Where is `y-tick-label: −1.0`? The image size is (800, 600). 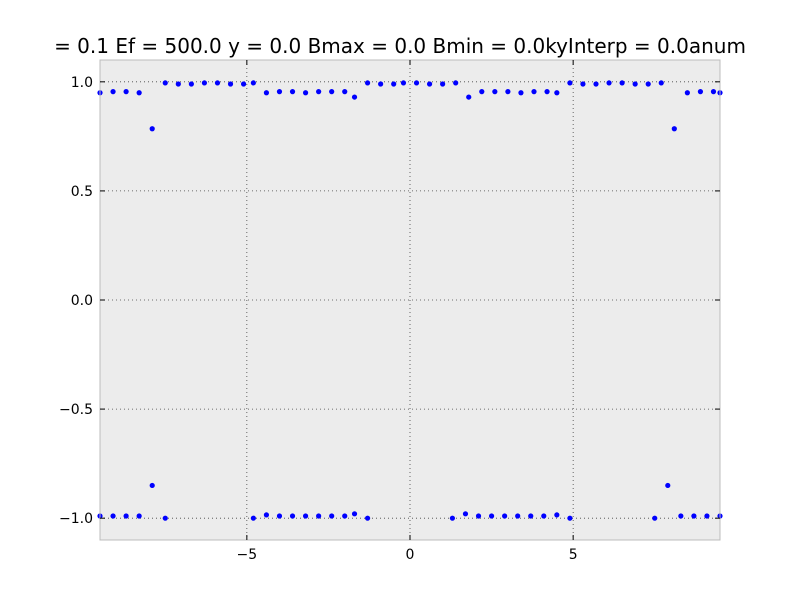 y-tick-label: −1.0 is located at coordinates (76, 519).